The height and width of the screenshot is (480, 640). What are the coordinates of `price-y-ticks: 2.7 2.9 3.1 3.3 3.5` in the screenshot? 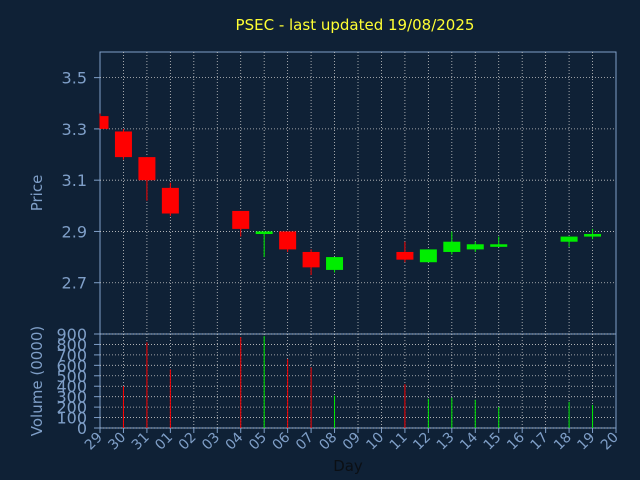 It's located at (81, 181).